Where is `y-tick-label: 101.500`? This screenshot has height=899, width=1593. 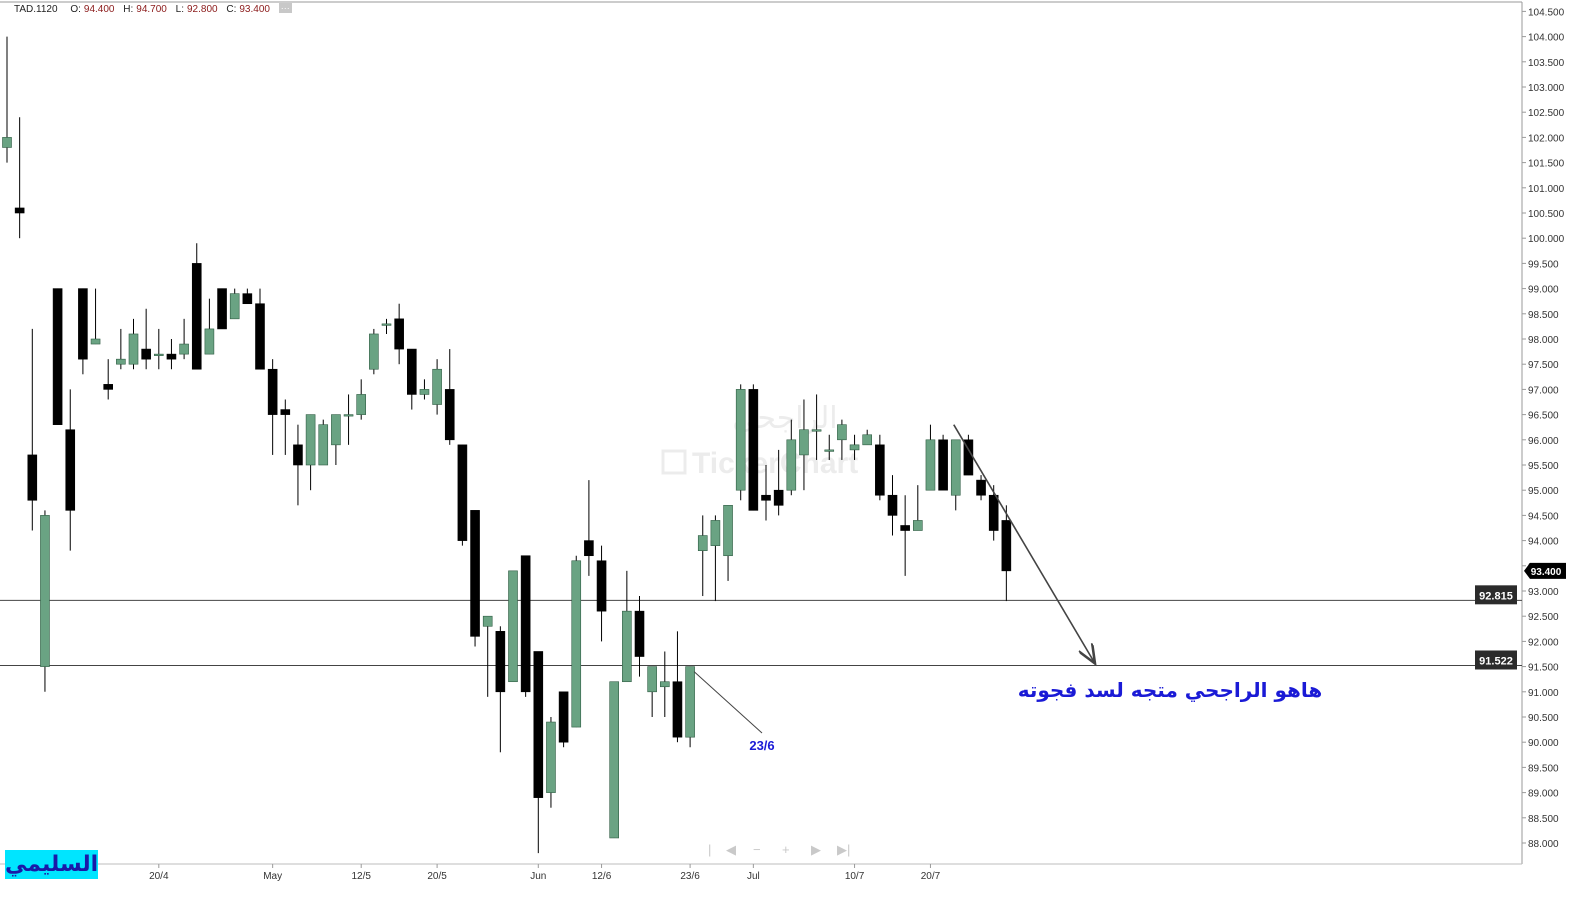 y-tick-label: 101.500 is located at coordinates (1546, 164).